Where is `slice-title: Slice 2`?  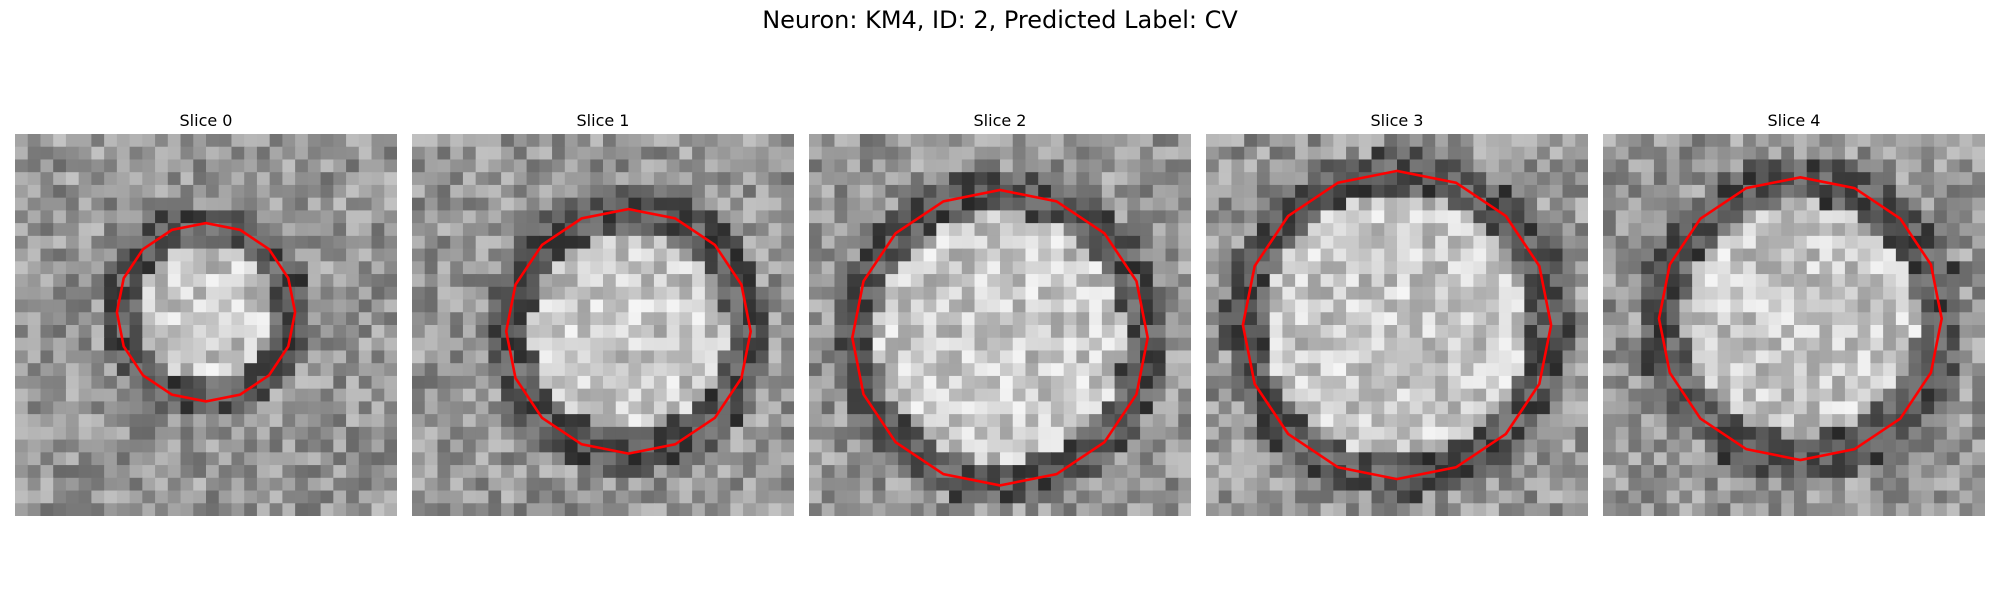
slice-title: Slice 2 is located at coordinates (1000, 120).